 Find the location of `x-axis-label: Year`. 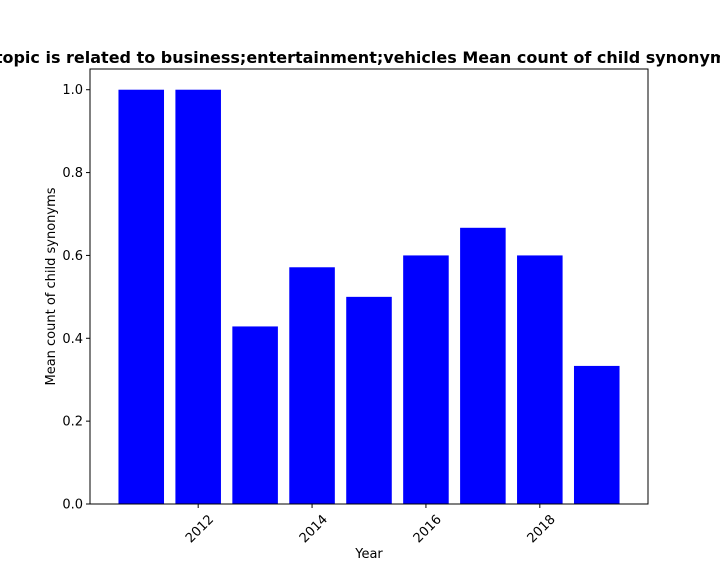

x-axis-label: Year is located at coordinates (368, 554).